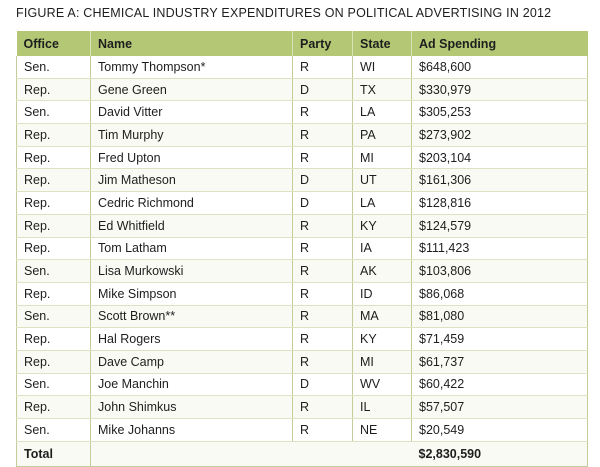 Image resolution: width=600 pixels, height=467 pixels. I want to click on cell-name: Tommy Thompson*, so click(191, 67).